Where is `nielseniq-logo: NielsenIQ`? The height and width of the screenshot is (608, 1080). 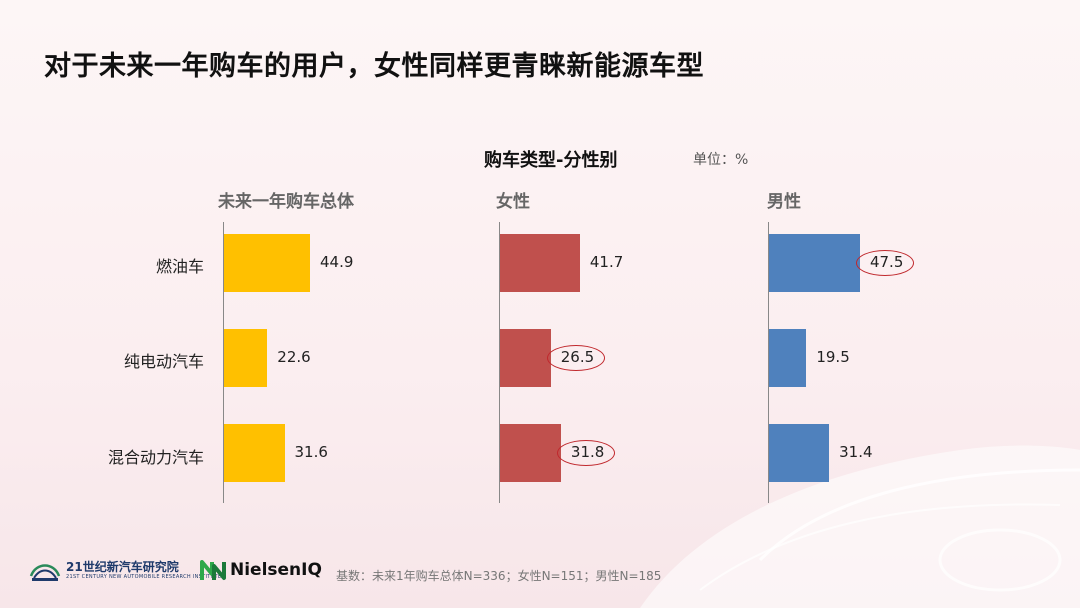
nielseniq-logo: NielsenIQ is located at coordinates (261, 570).